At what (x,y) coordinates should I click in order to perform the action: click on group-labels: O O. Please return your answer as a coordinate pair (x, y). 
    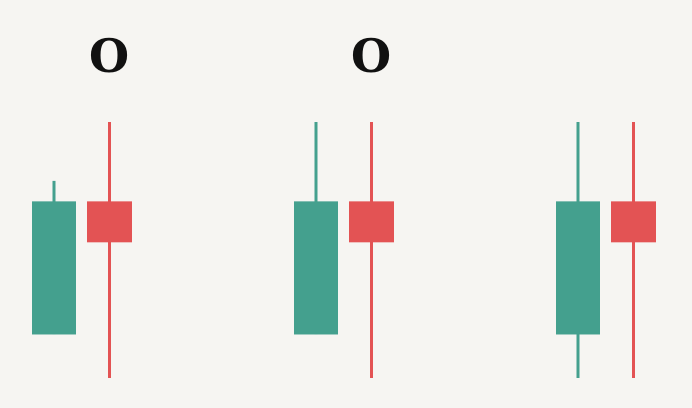
    Looking at the image, I should click on (240, 56).